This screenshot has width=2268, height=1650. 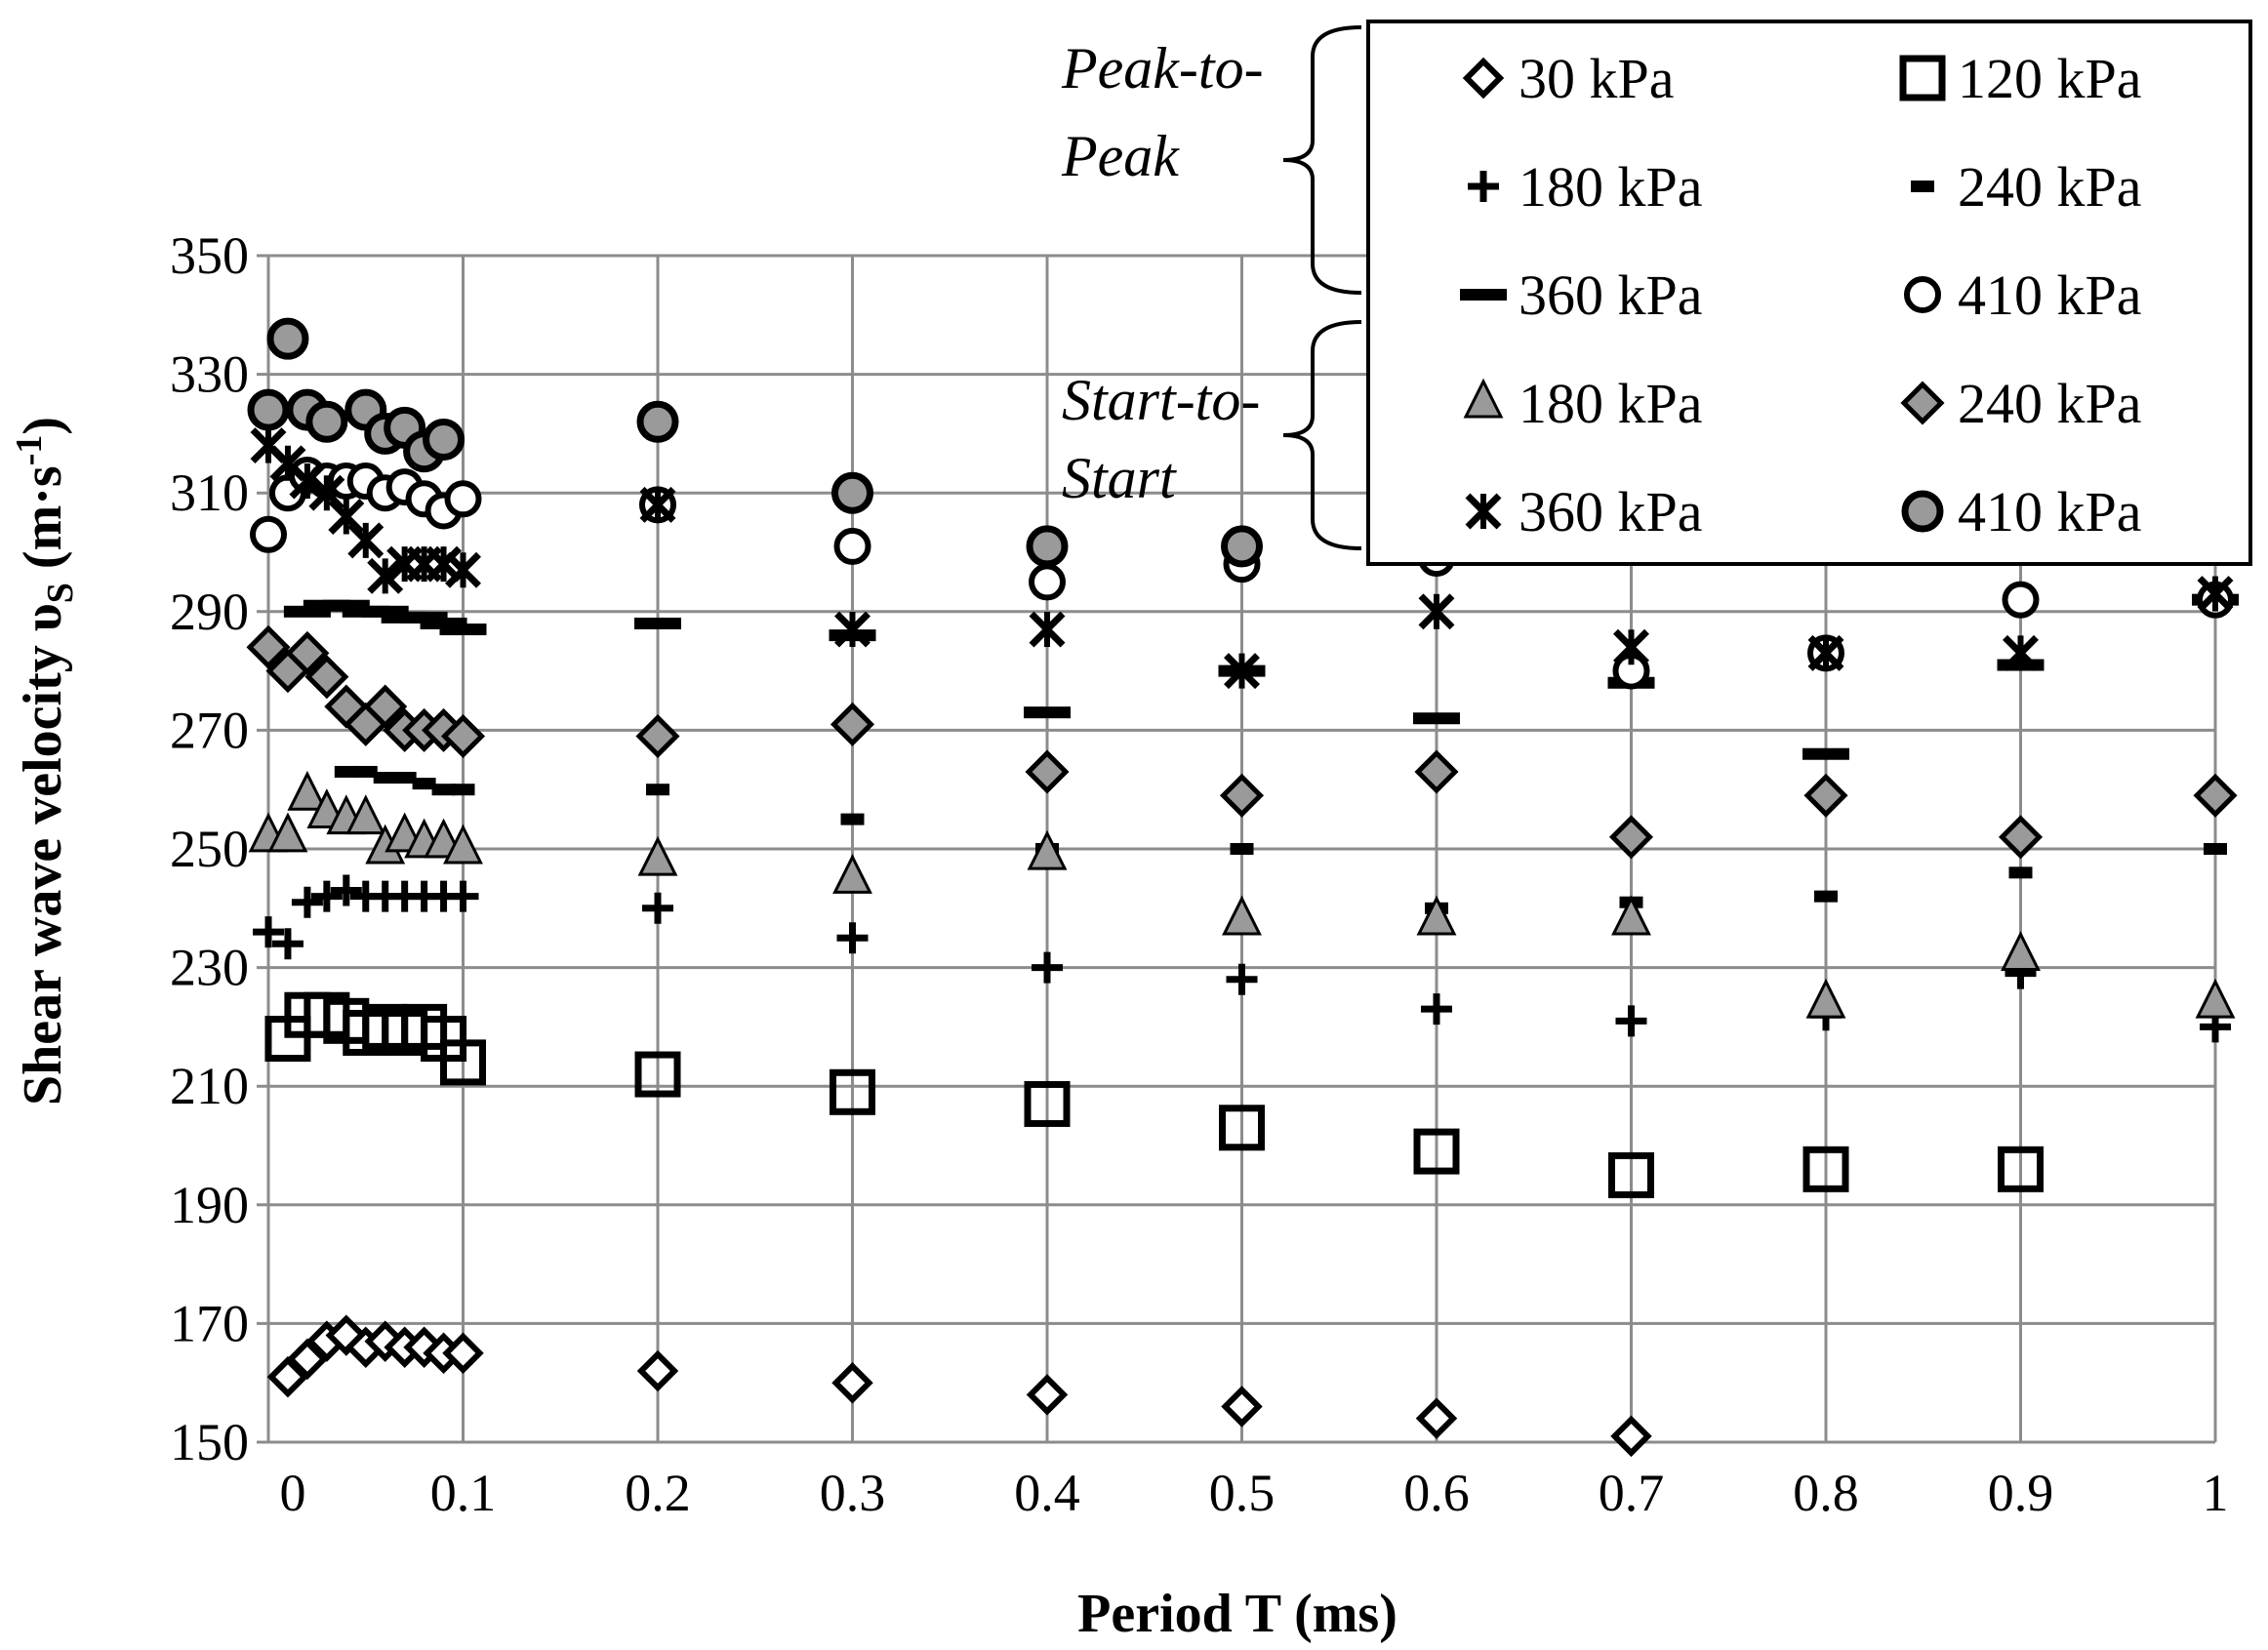 What do you see at coordinates (2023, 295) in the screenshot?
I see `legend-item: 410 kPa` at bounding box center [2023, 295].